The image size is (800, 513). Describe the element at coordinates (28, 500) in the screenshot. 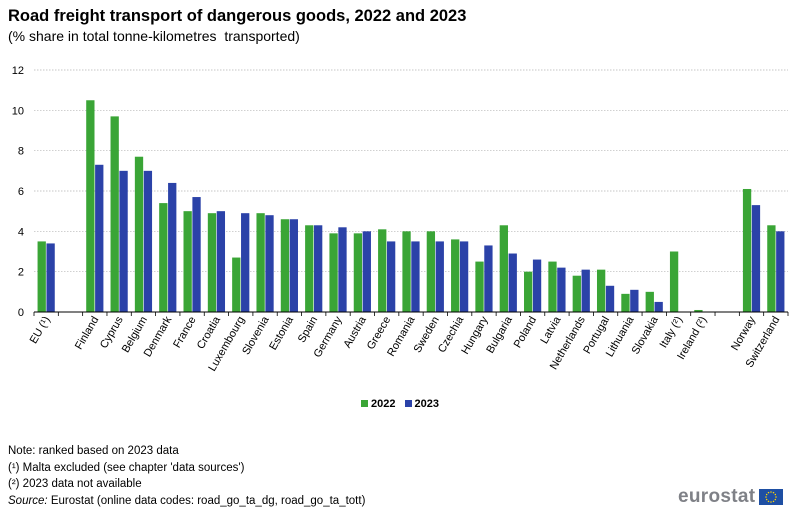

I see `source-label: Source:` at that location.